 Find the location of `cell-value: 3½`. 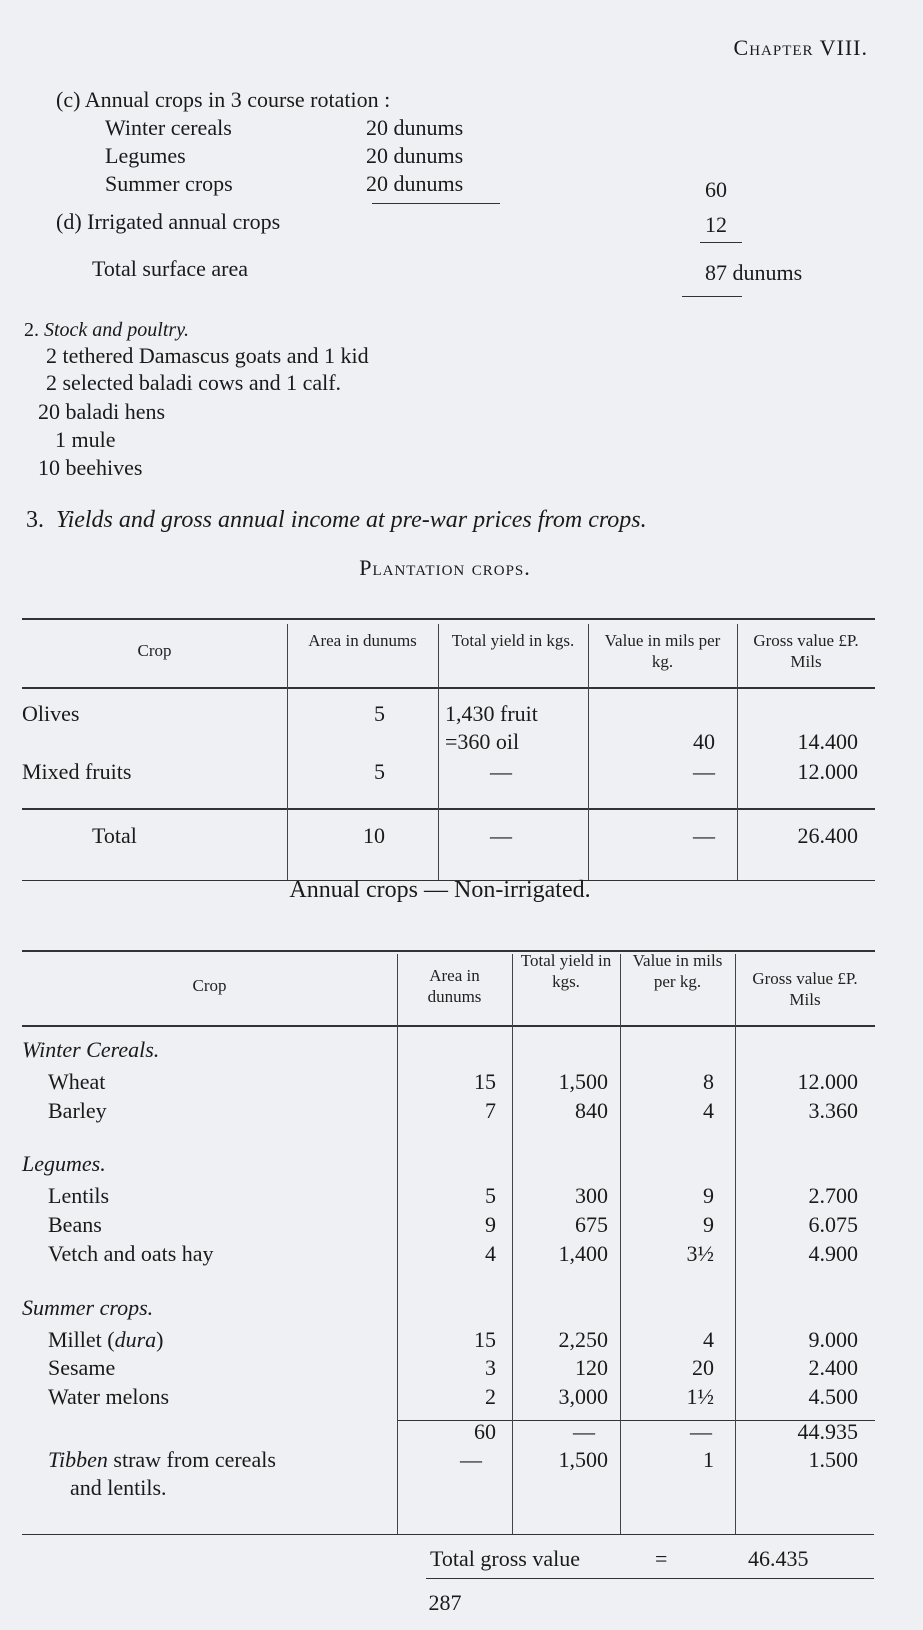

cell-value: 3½ is located at coordinates (700, 1253).